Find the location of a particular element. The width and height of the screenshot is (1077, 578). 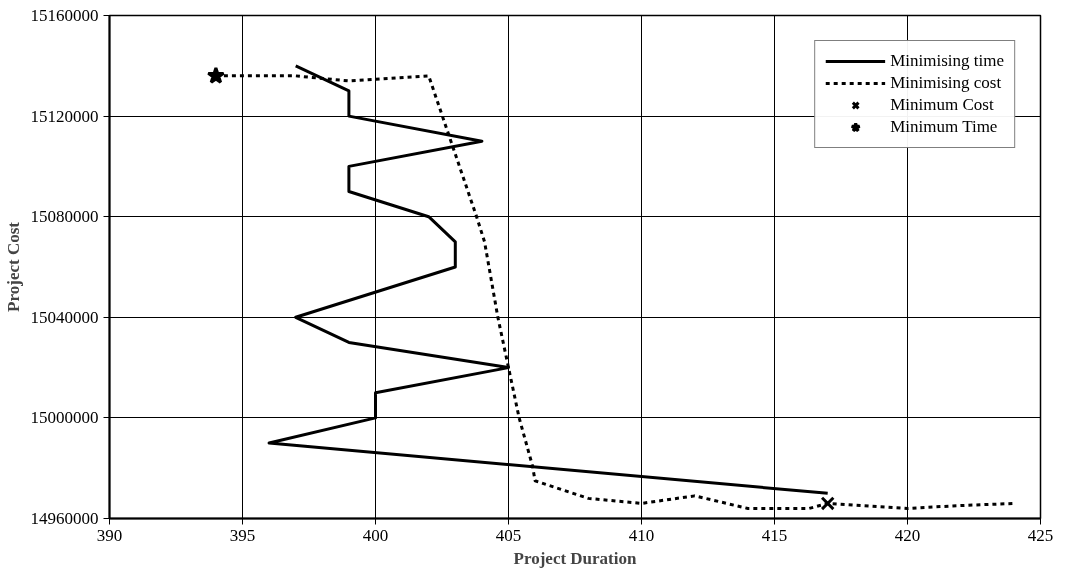

x-tick-label: 425 is located at coordinates (1040, 535).